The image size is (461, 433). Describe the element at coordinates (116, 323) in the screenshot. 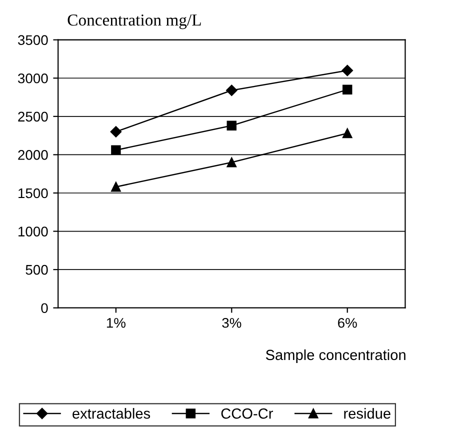

I see `x-tick-label: 1%` at that location.